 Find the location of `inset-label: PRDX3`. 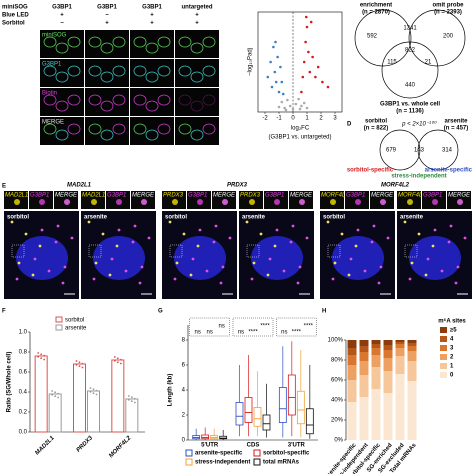

inset-label: PRDX3 is located at coordinates (173, 196).